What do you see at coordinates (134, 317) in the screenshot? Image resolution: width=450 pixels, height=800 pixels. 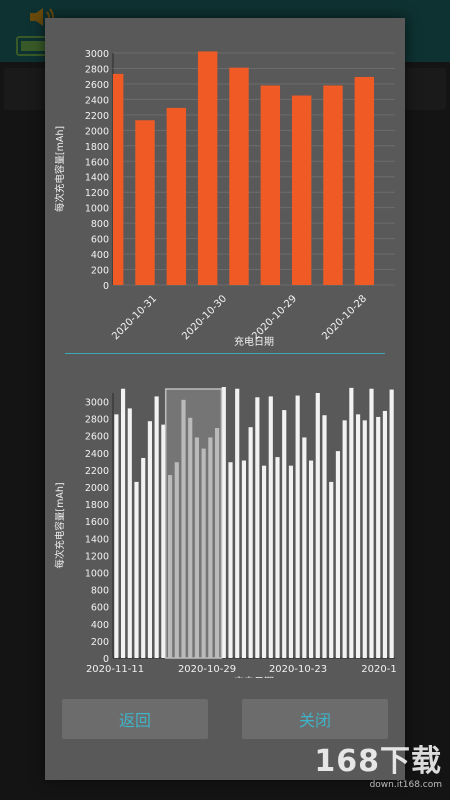 I see `x-tick-label: 2020-10-31` at bounding box center [134, 317].